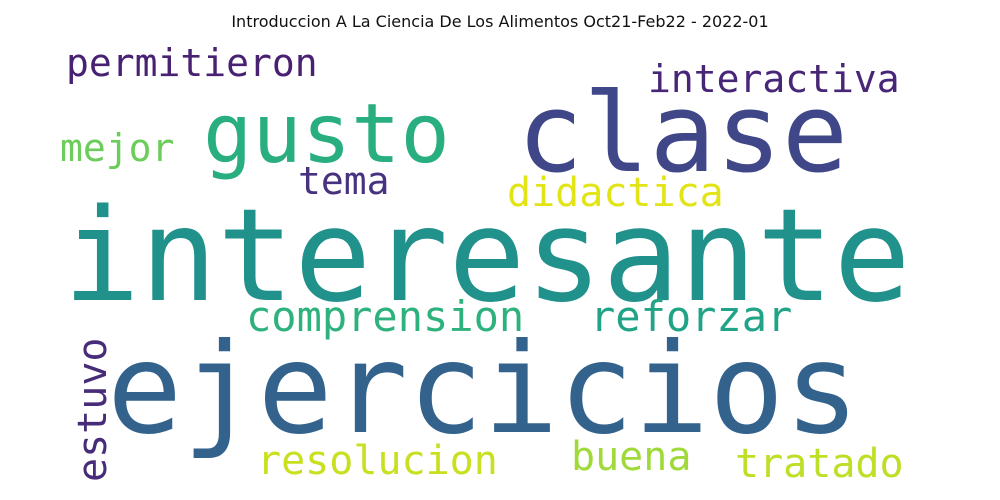 Image resolution: width=1000 pixels, height=500 pixels. Describe the element at coordinates (93, 410) in the screenshot. I see `word-estuvo: estuvo` at that location.